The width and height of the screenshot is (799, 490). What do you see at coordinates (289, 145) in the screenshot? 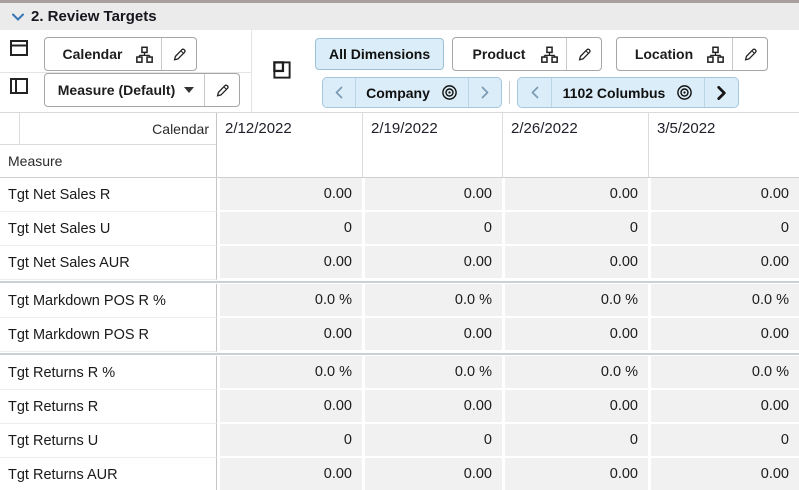
I see `column-header: 2/12/2022` at bounding box center [289, 145].